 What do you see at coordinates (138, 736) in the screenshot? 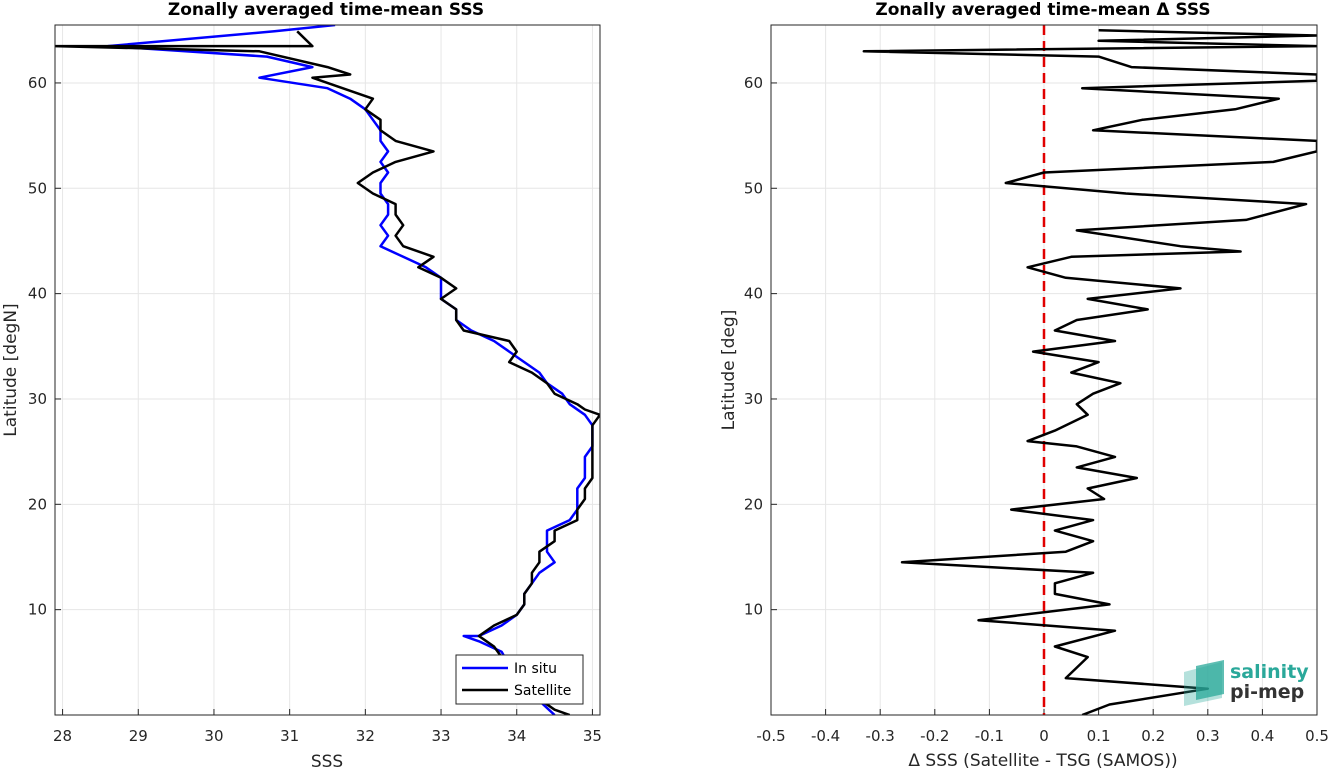
I see `x-tick-label: 29` at bounding box center [138, 736].